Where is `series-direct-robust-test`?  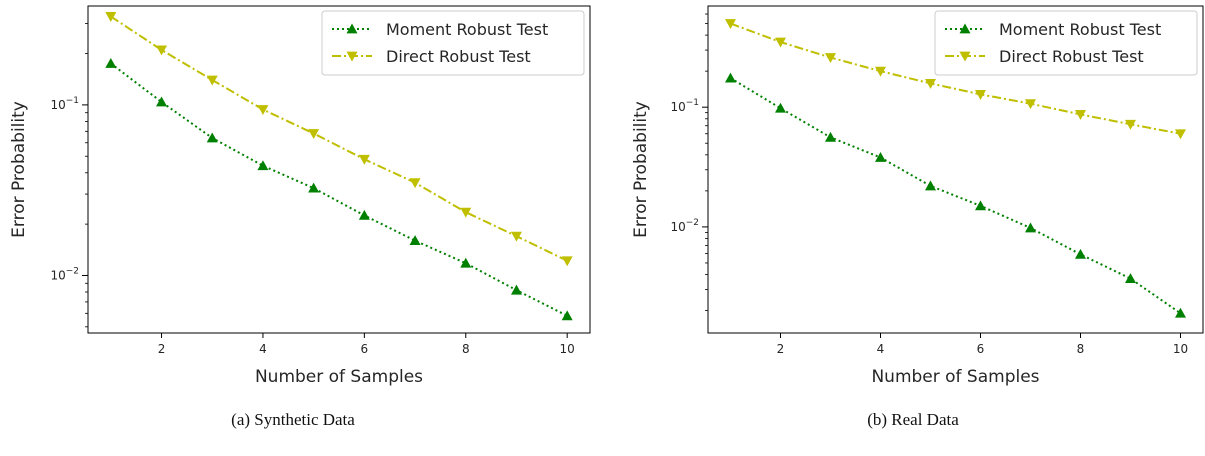 series-direct-robust-test is located at coordinates (955, 79).